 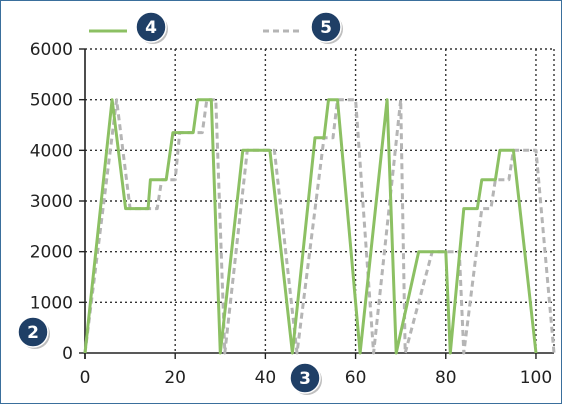 What do you see at coordinates (51, 202) in the screenshot?
I see `y-tick-label: 3000` at bounding box center [51, 202].